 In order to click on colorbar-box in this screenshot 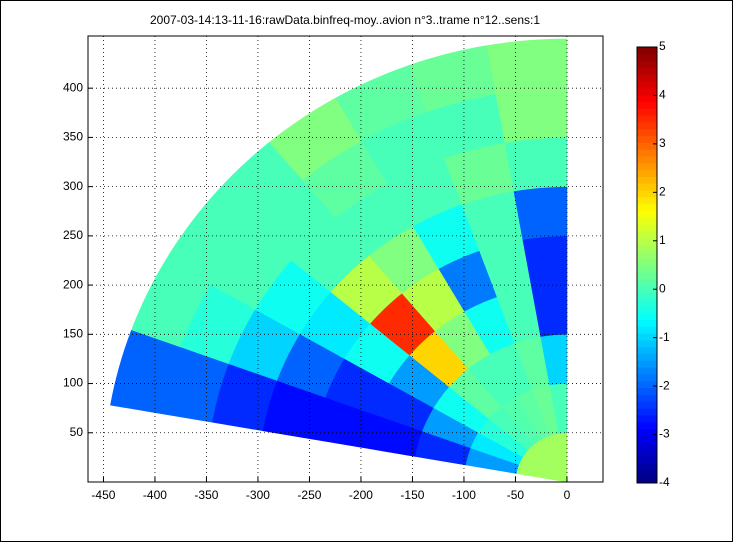, I will do `click(647, 265)`.